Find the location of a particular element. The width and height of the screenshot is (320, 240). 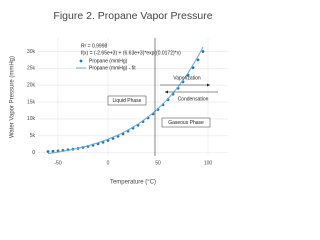

legend: Propane (mmHg)Propane (mmHg) - fit is located at coordinates (106, 64).